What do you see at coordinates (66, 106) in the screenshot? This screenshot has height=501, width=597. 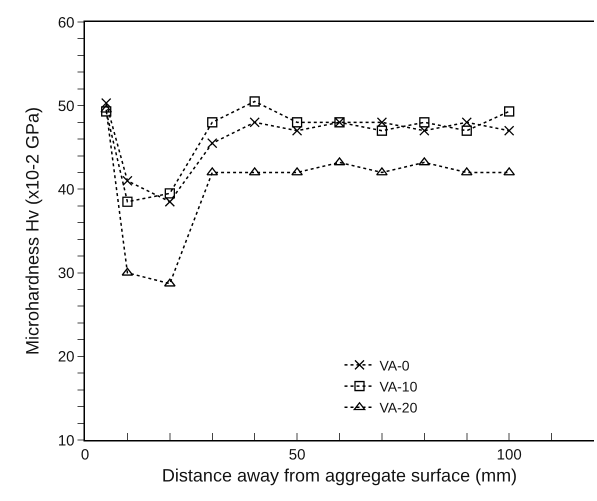 I see `y-tick-label: 50` at bounding box center [66, 106].